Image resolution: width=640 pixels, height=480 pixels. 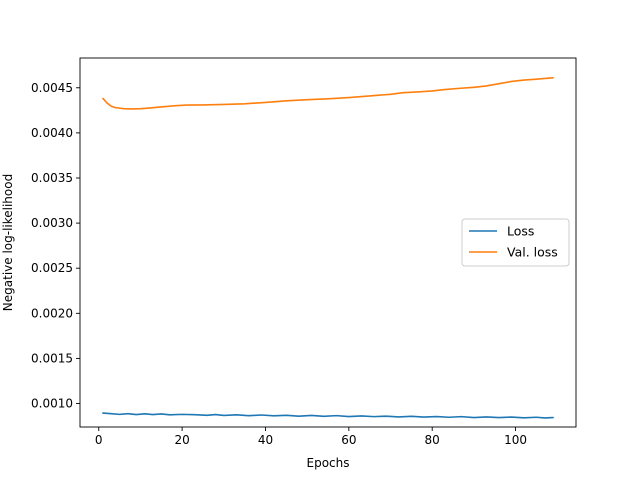 What do you see at coordinates (532, 252) in the screenshot?
I see `legend-label-1: Val. loss` at bounding box center [532, 252].